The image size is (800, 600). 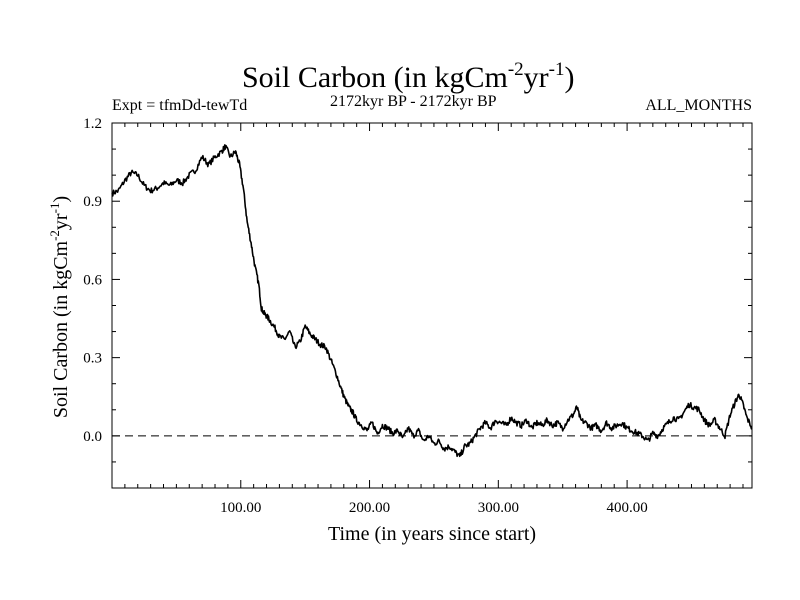 What do you see at coordinates (626, 508) in the screenshot?
I see `x-tick-label: 400.00` at bounding box center [626, 508].